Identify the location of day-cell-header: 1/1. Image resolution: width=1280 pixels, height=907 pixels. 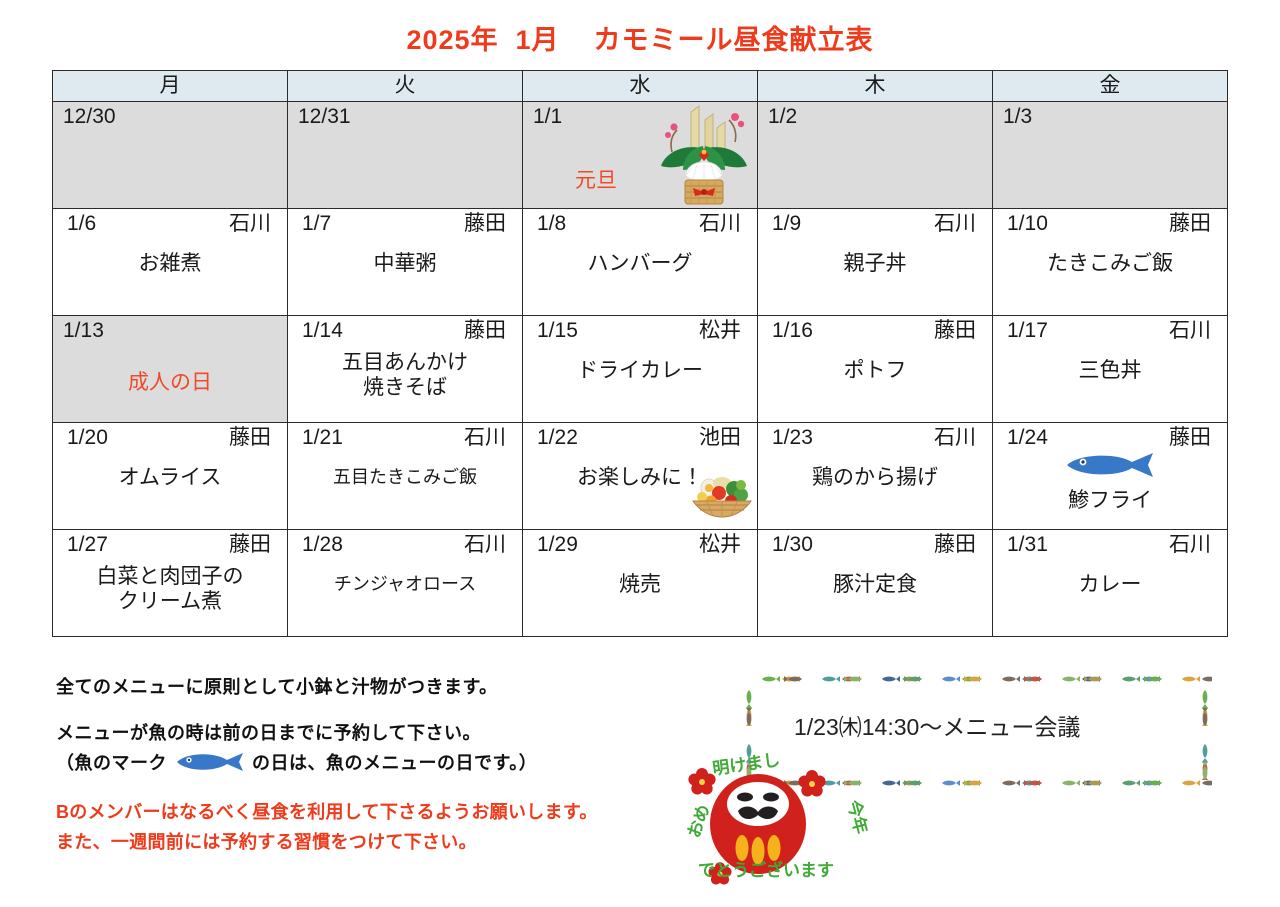
(640, 116).